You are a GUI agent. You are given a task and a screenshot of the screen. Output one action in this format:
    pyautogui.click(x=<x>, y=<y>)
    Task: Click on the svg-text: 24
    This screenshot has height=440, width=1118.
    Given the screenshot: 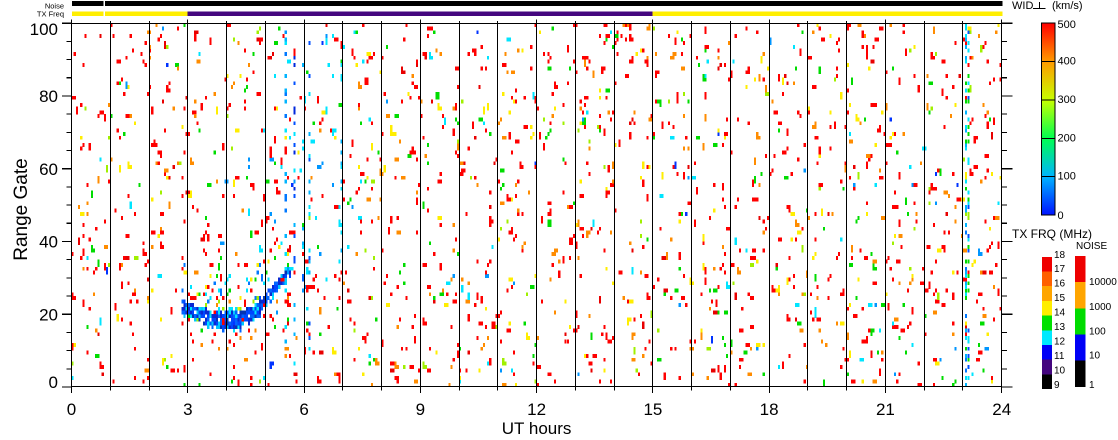 What is the action you would take?
    pyautogui.click(x=1001, y=409)
    